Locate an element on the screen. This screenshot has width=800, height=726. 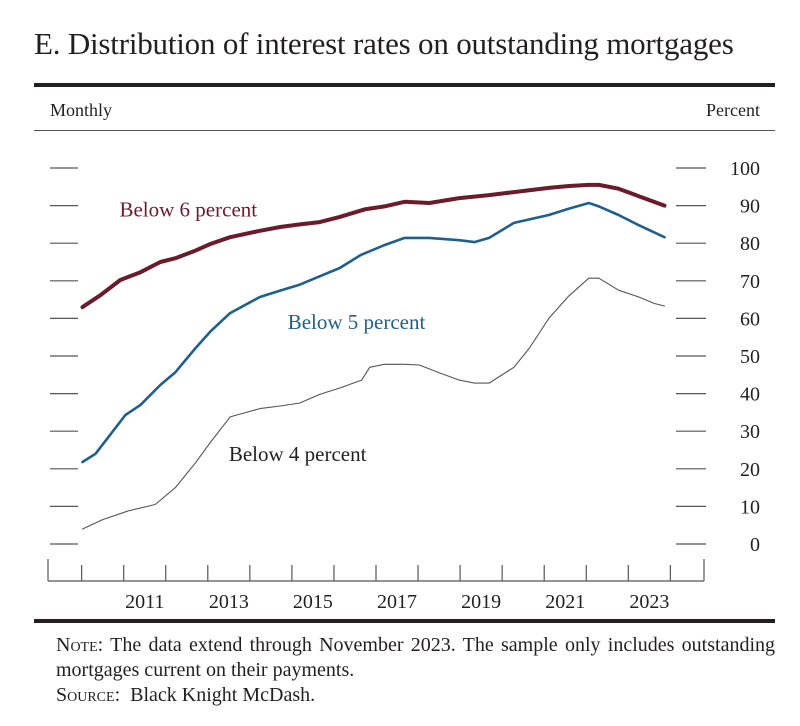
x-tick-label: 2023 is located at coordinates (649, 602).